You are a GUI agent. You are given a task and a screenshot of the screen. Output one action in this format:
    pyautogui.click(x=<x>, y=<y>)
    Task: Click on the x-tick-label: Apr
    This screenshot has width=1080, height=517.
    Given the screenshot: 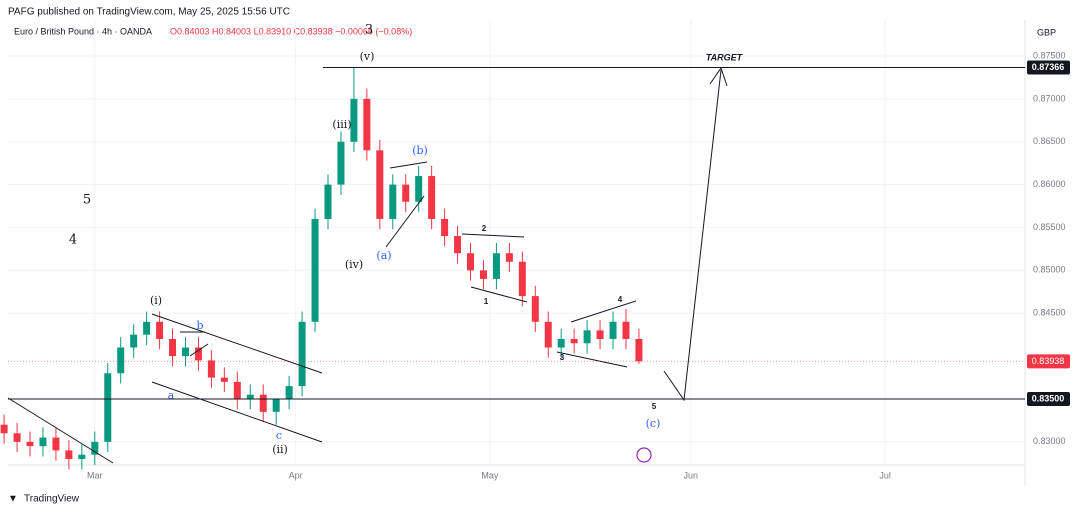 What is the action you would take?
    pyautogui.click(x=296, y=475)
    